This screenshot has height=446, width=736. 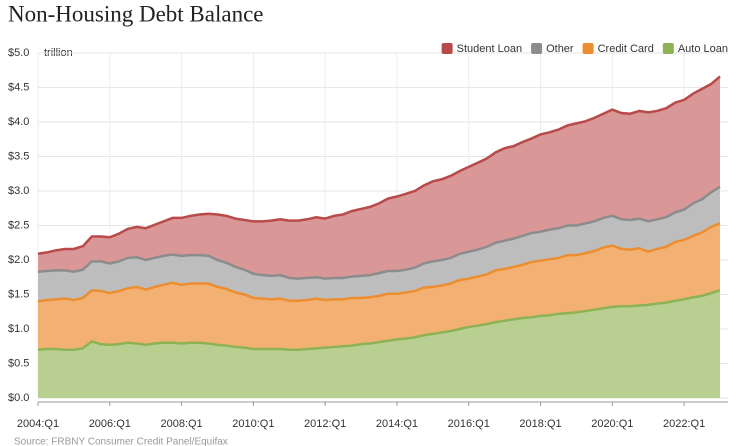 What do you see at coordinates (469, 424) in the screenshot?
I see `x-tick-label: 2016:Q1` at bounding box center [469, 424].